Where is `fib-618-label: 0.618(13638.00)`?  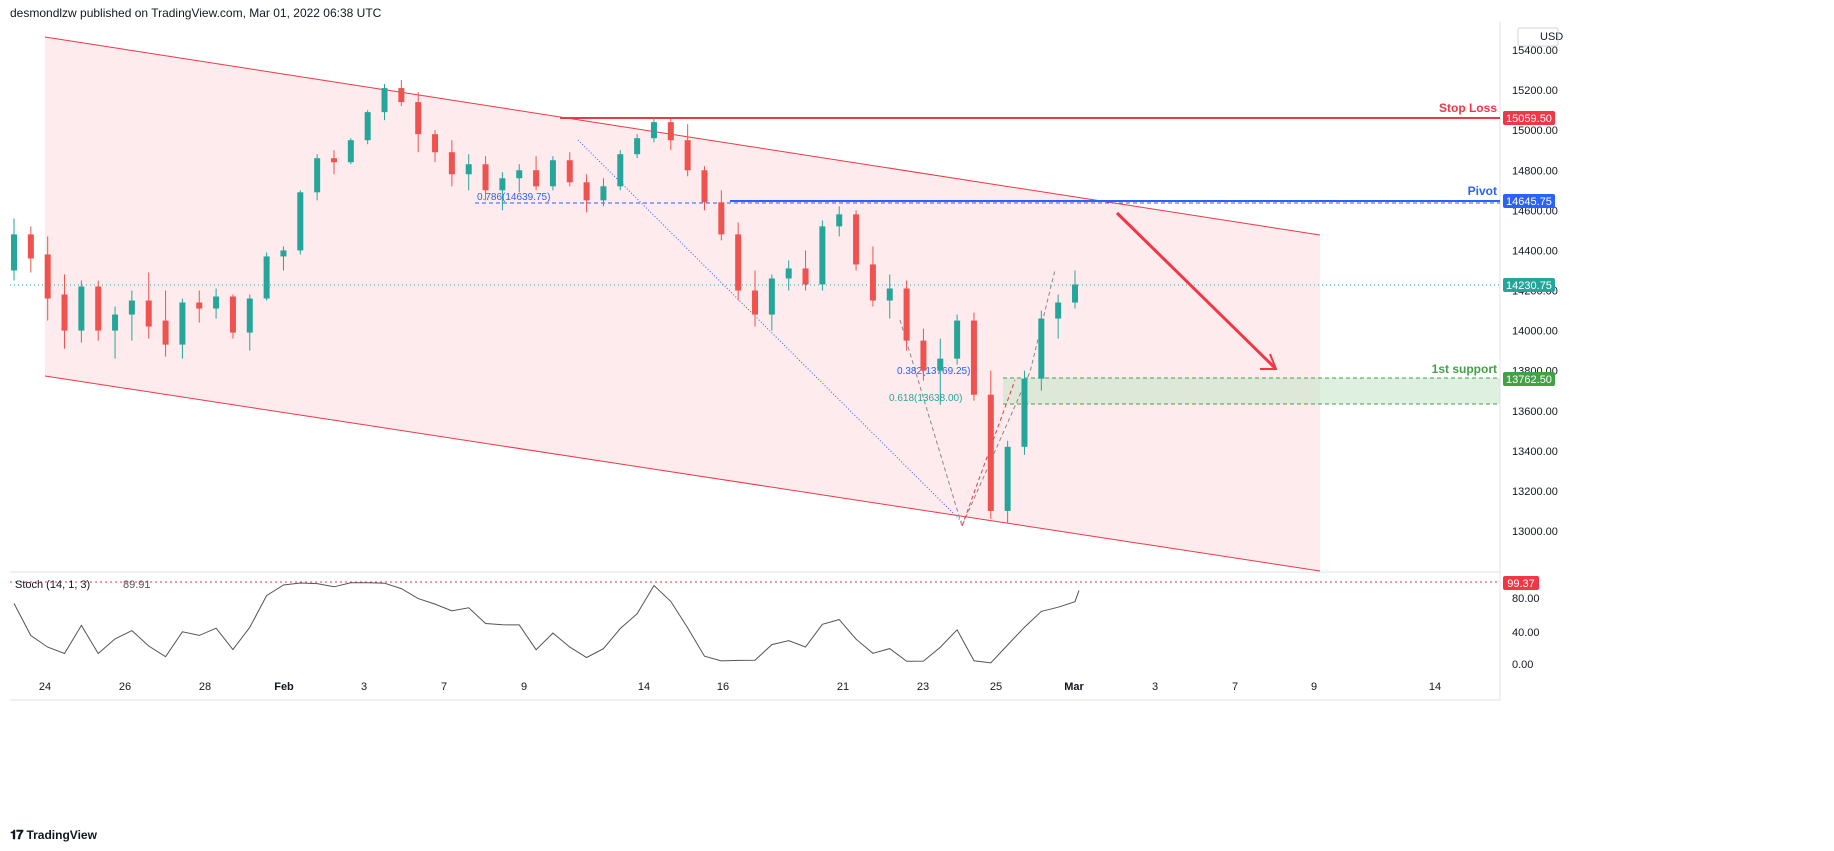 fib-618-label: 0.618(13638.00) is located at coordinates (925, 398).